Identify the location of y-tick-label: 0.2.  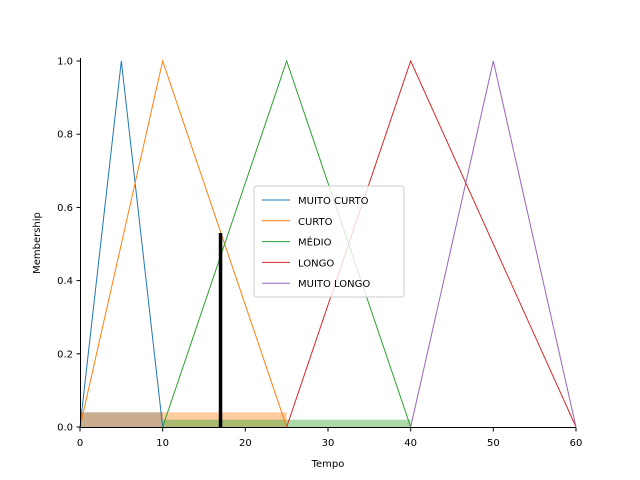
(65, 354).